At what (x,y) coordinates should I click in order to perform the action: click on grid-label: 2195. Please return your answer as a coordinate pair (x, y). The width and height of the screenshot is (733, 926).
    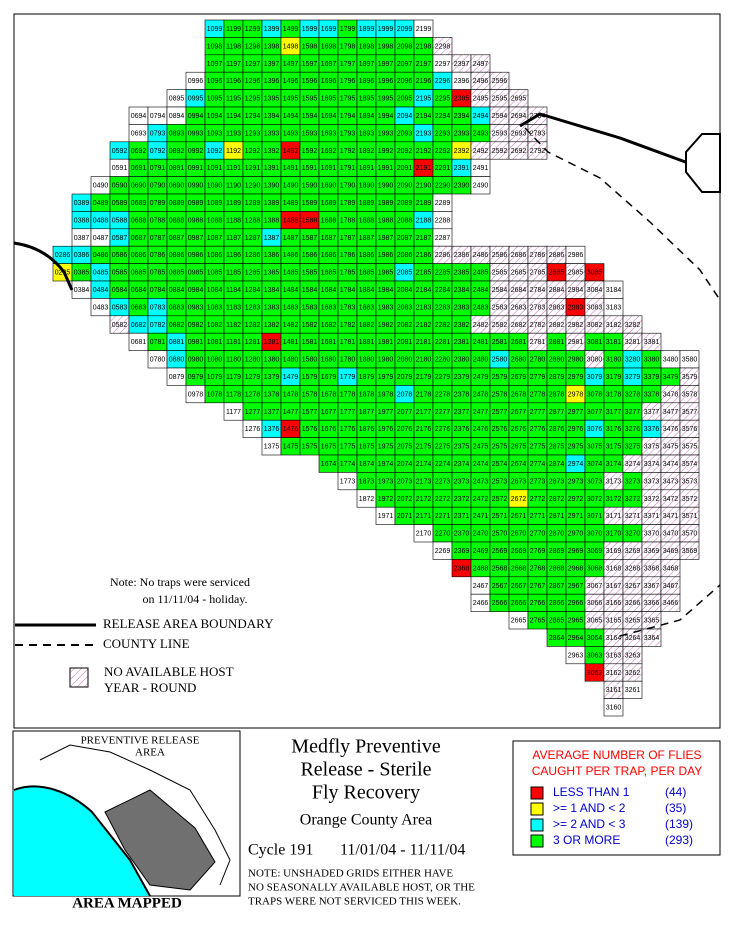
    Looking at the image, I should click on (424, 99).